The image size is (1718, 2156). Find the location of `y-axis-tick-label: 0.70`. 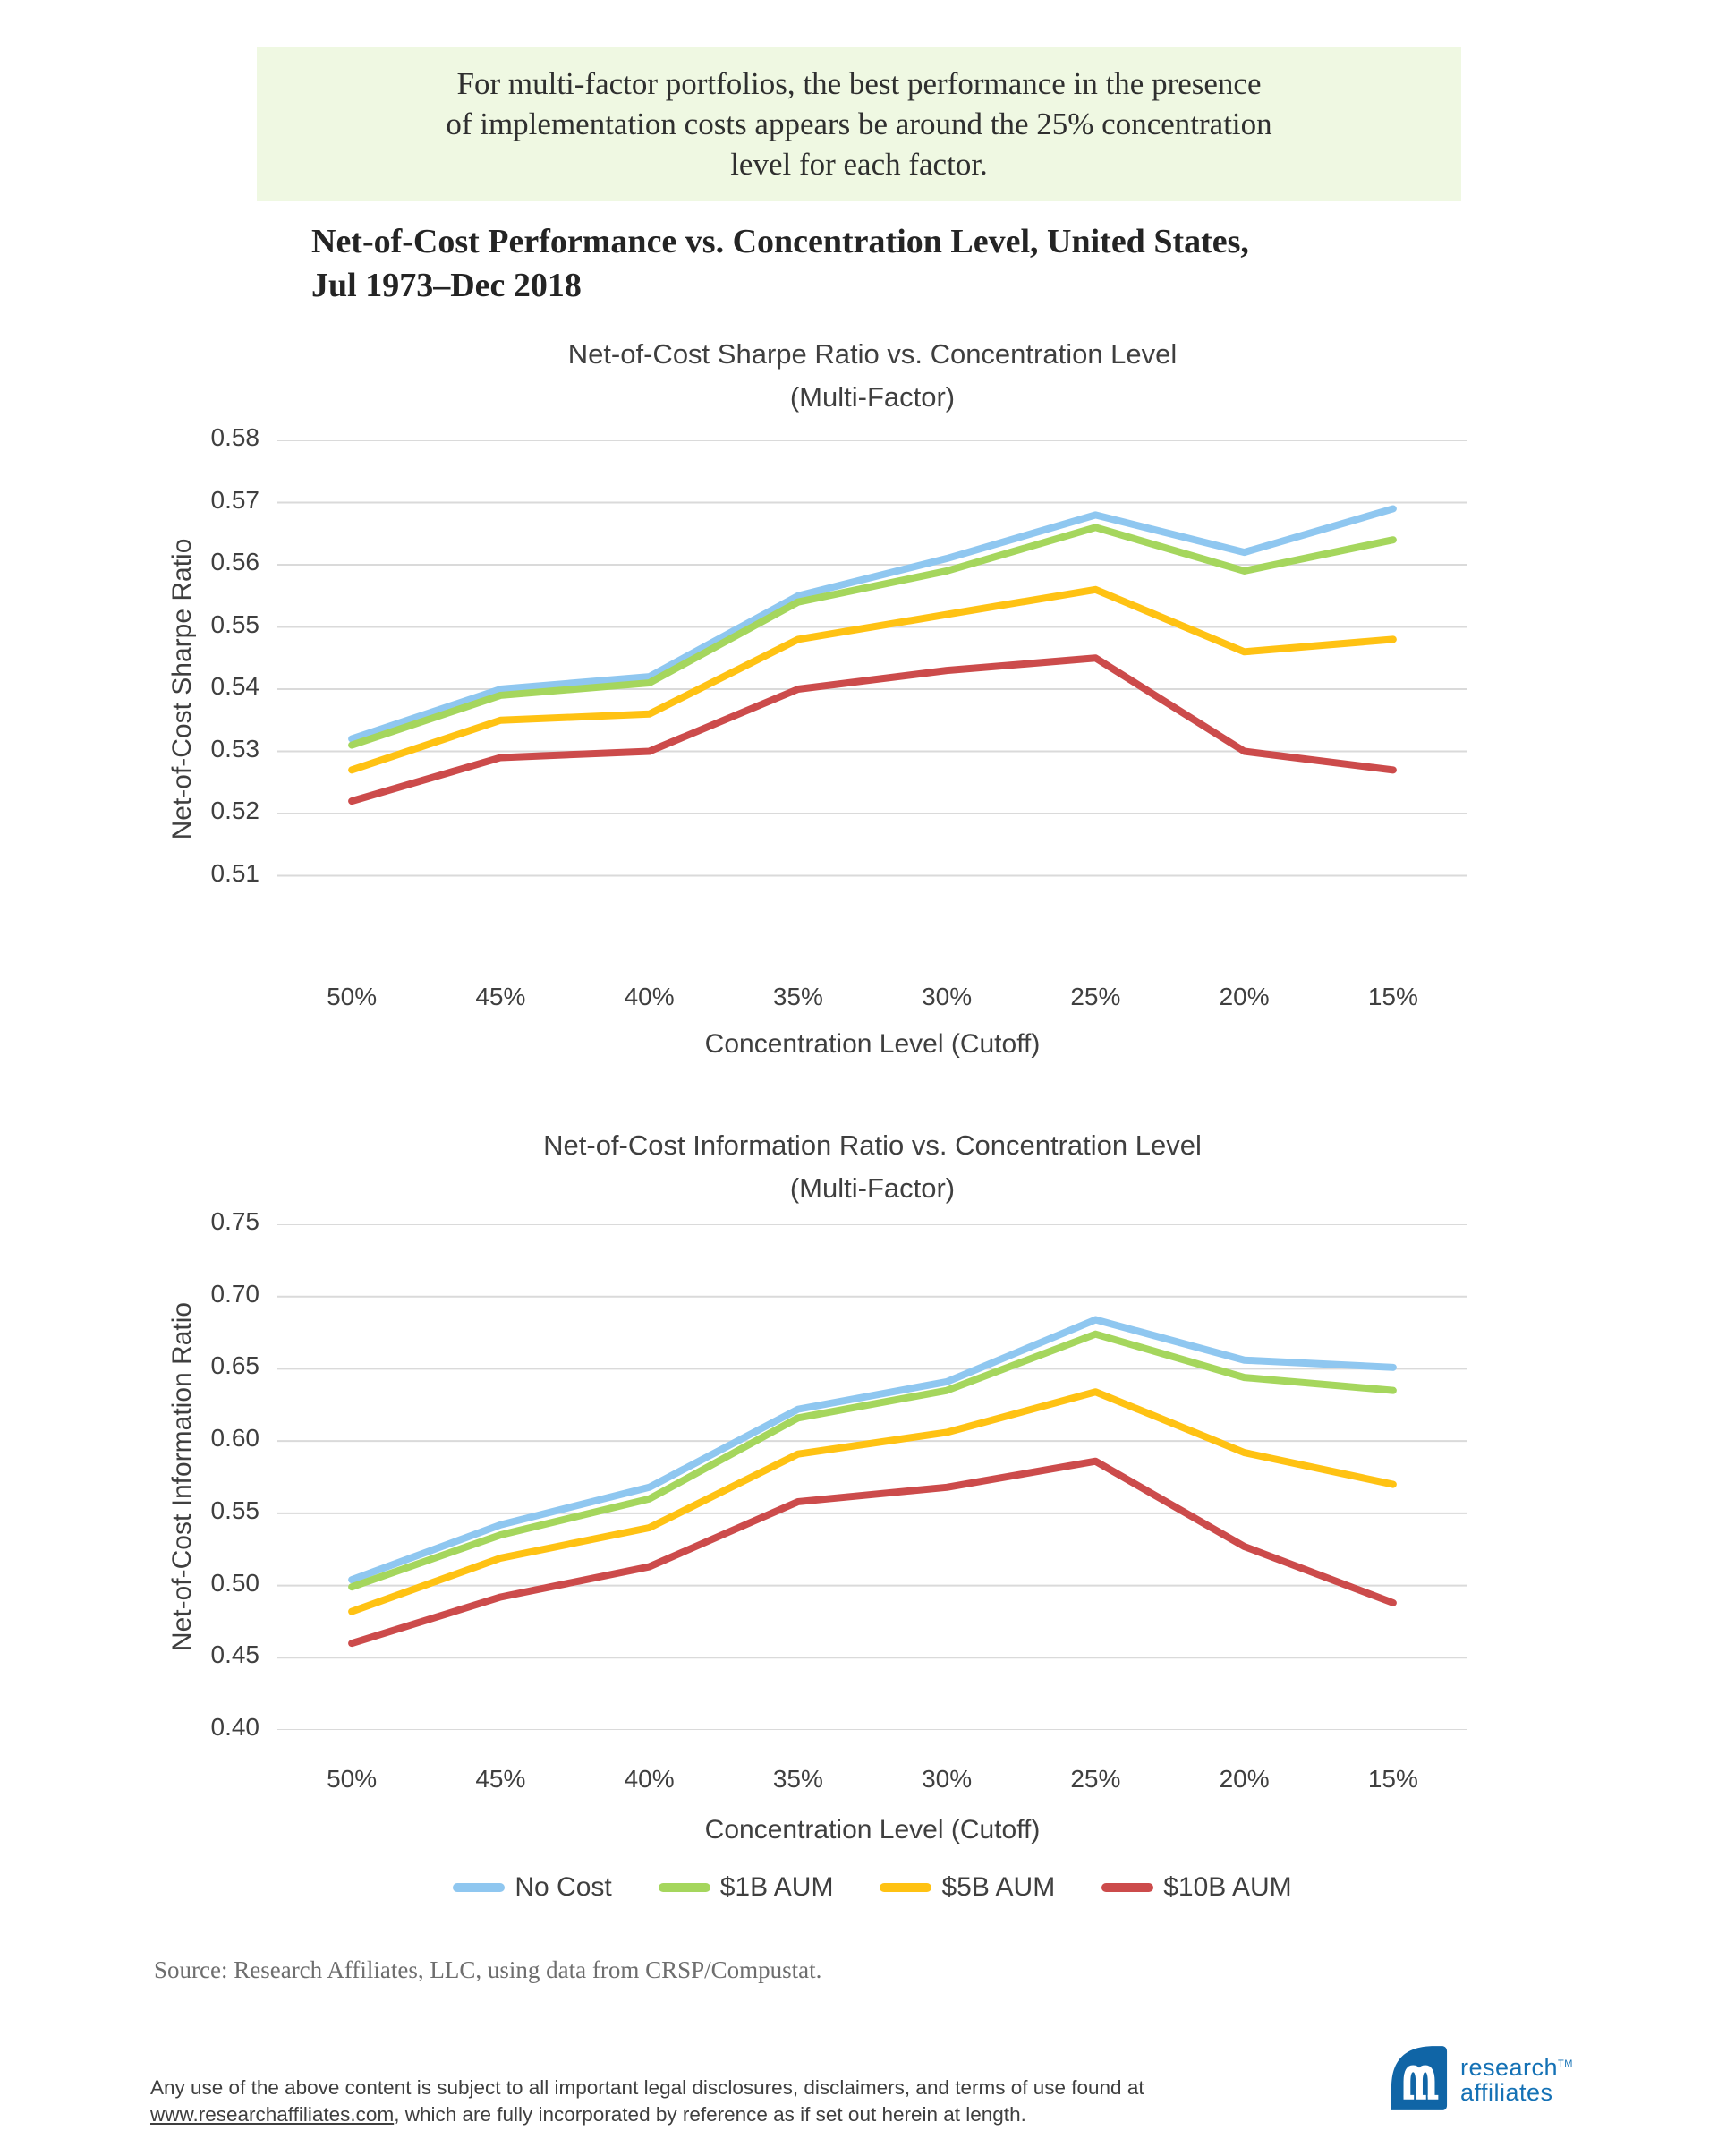

y-axis-tick-label: 0.70 is located at coordinates (235, 1293).